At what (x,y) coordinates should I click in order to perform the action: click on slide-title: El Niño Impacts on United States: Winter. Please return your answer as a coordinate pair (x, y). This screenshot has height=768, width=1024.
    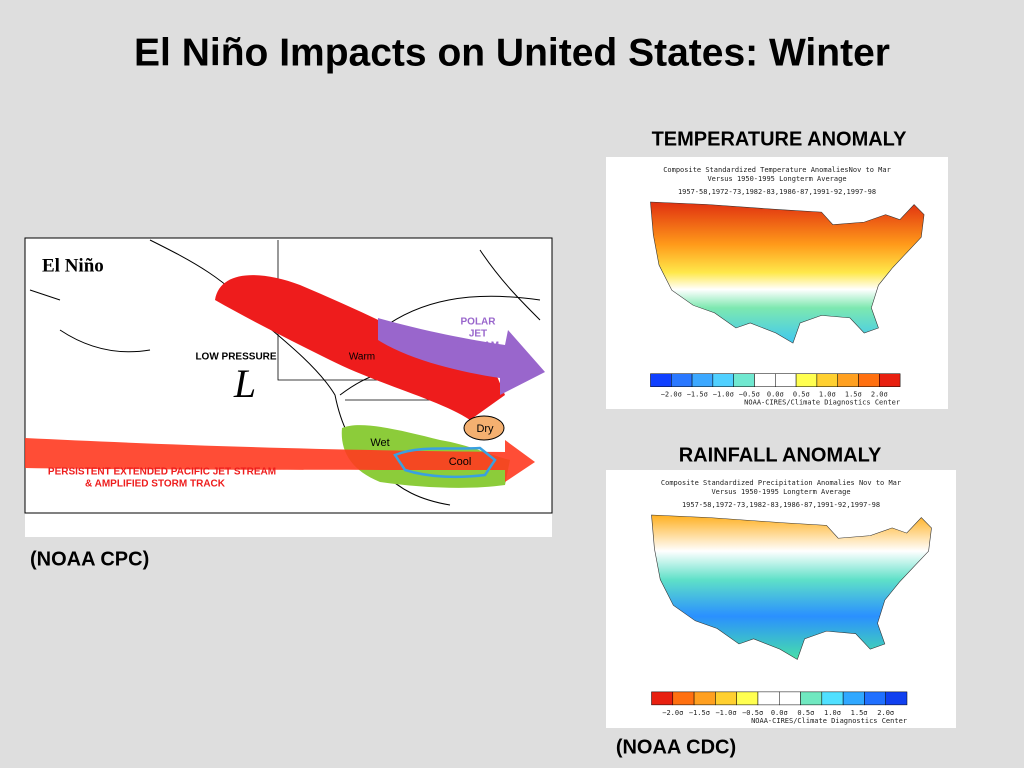
    Looking at the image, I should click on (512, 52).